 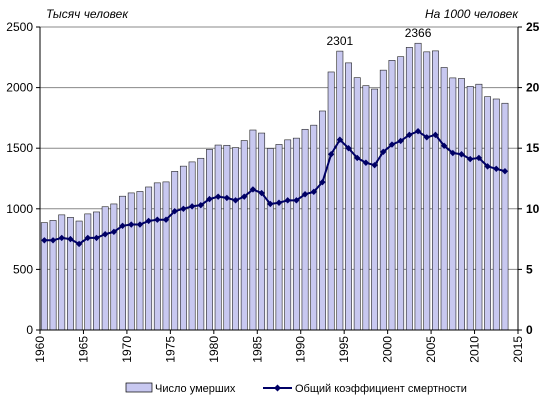 I want to click on x-tick-label: 2010, so click(x=475, y=349).